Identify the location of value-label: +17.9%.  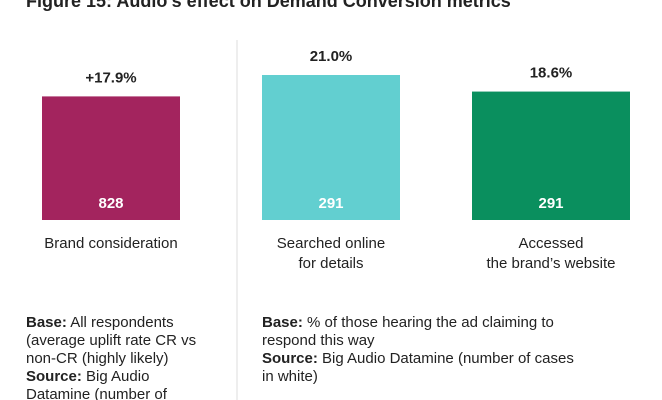
(110, 77).